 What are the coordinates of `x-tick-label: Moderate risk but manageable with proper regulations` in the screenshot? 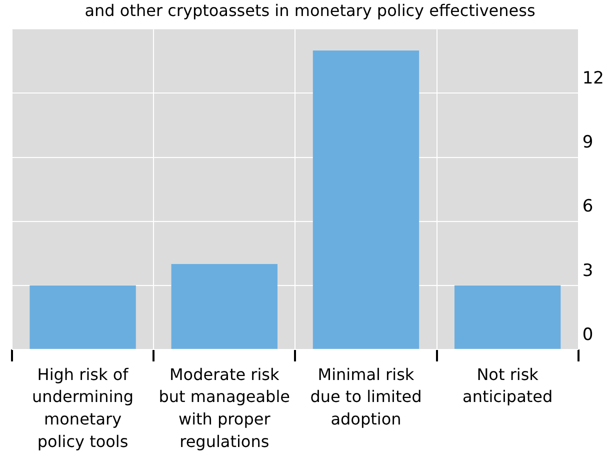 It's located at (224, 407).